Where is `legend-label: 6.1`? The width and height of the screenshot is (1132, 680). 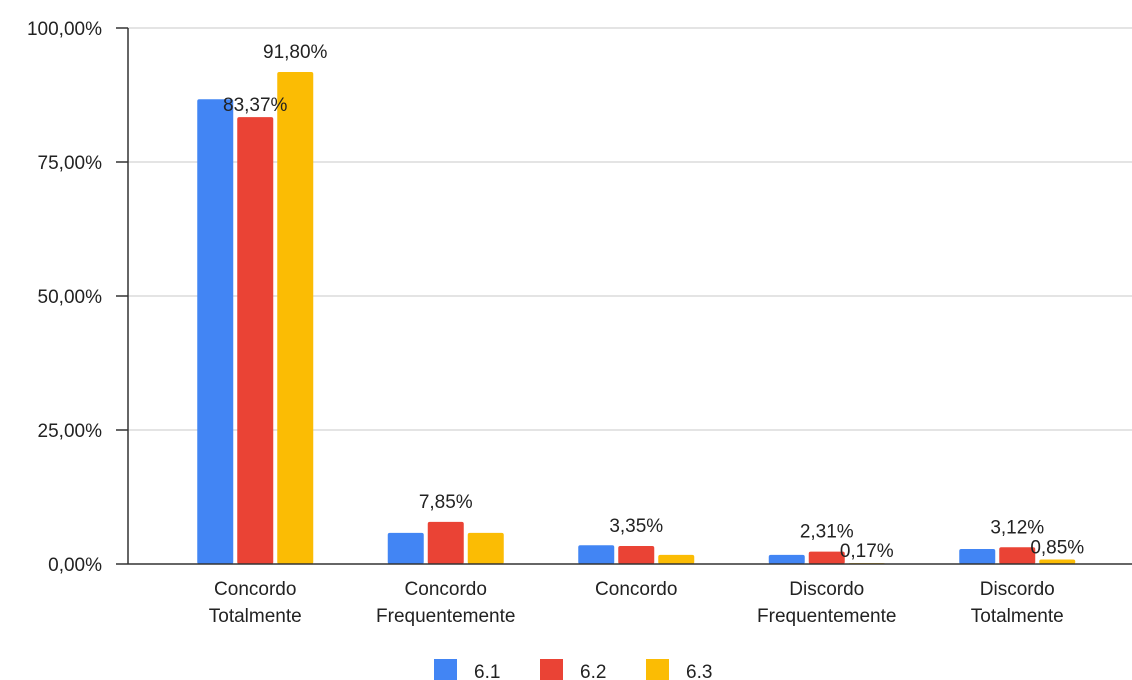
legend-label: 6.1 is located at coordinates (487, 671).